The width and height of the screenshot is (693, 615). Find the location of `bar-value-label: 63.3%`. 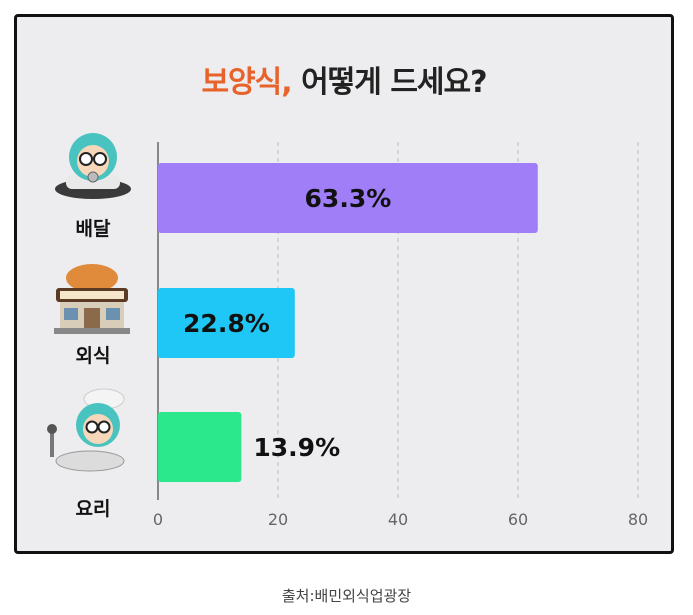

bar-value-label: 63.3% is located at coordinates (348, 198).